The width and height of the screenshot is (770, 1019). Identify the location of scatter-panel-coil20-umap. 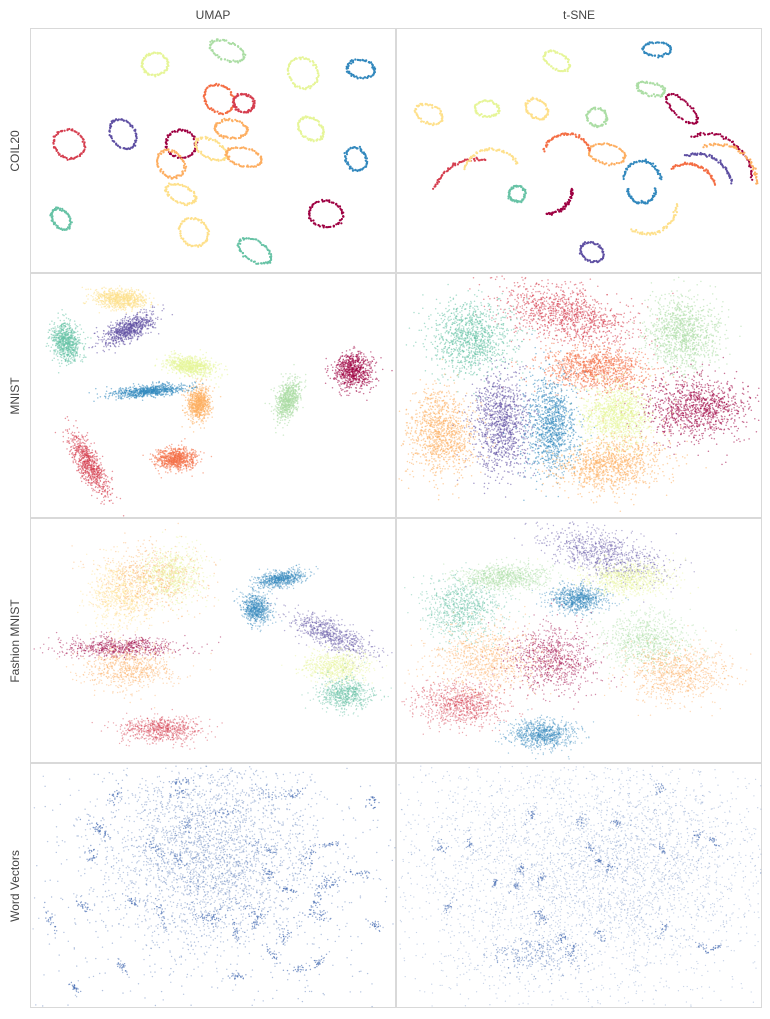
(213, 150).